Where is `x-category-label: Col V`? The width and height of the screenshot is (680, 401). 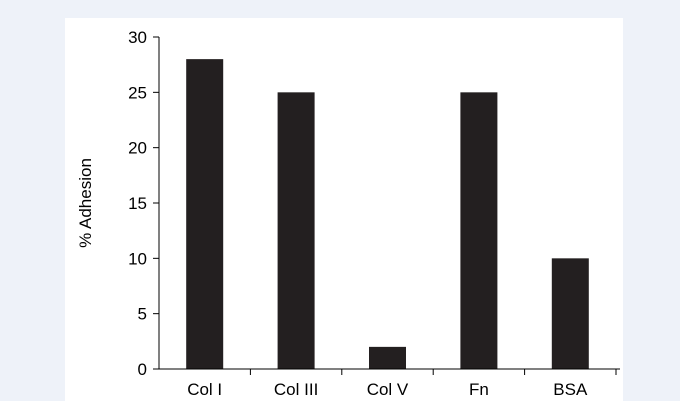
x-category-label: Col V is located at coordinates (388, 389).